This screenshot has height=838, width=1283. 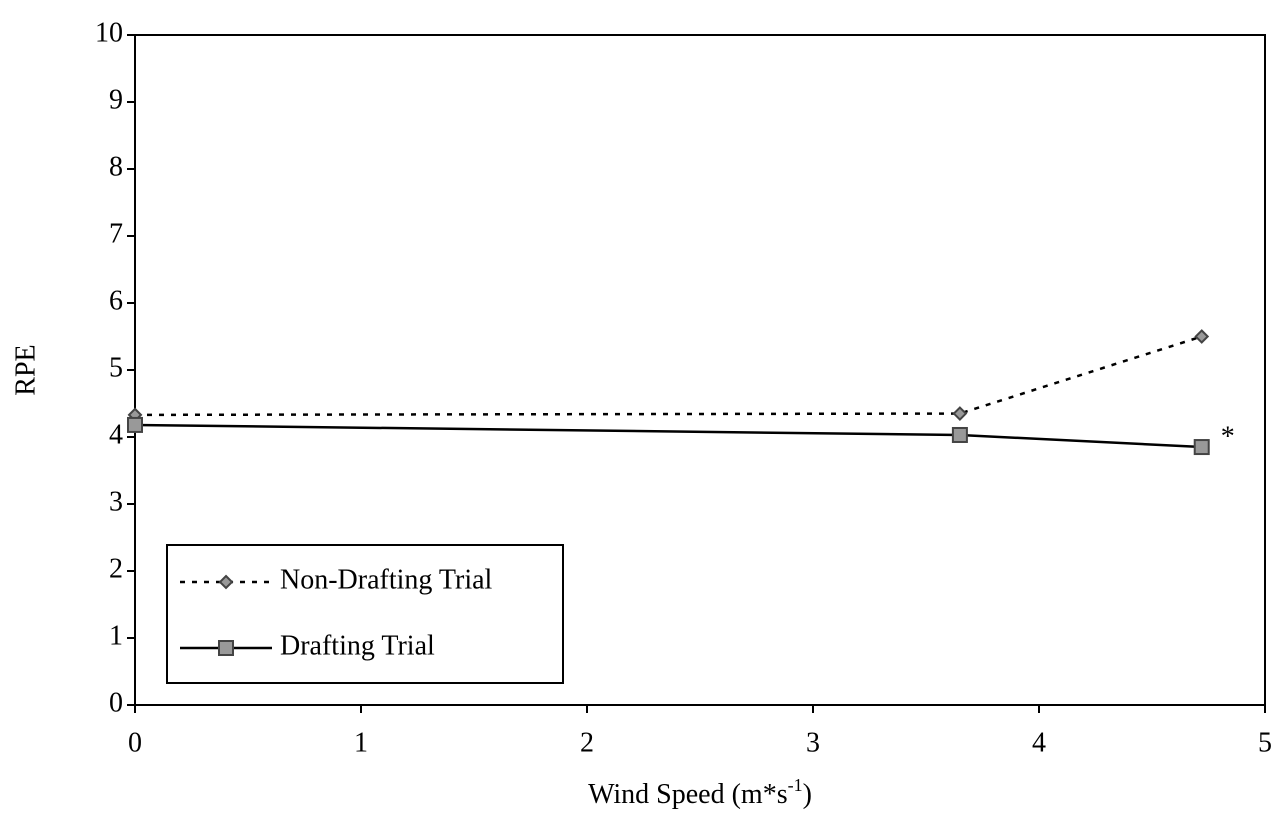 What do you see at coordinates (135, 742) in the screenshot?
I see `x-tick-label: 0` at bounding box center [135, 742].